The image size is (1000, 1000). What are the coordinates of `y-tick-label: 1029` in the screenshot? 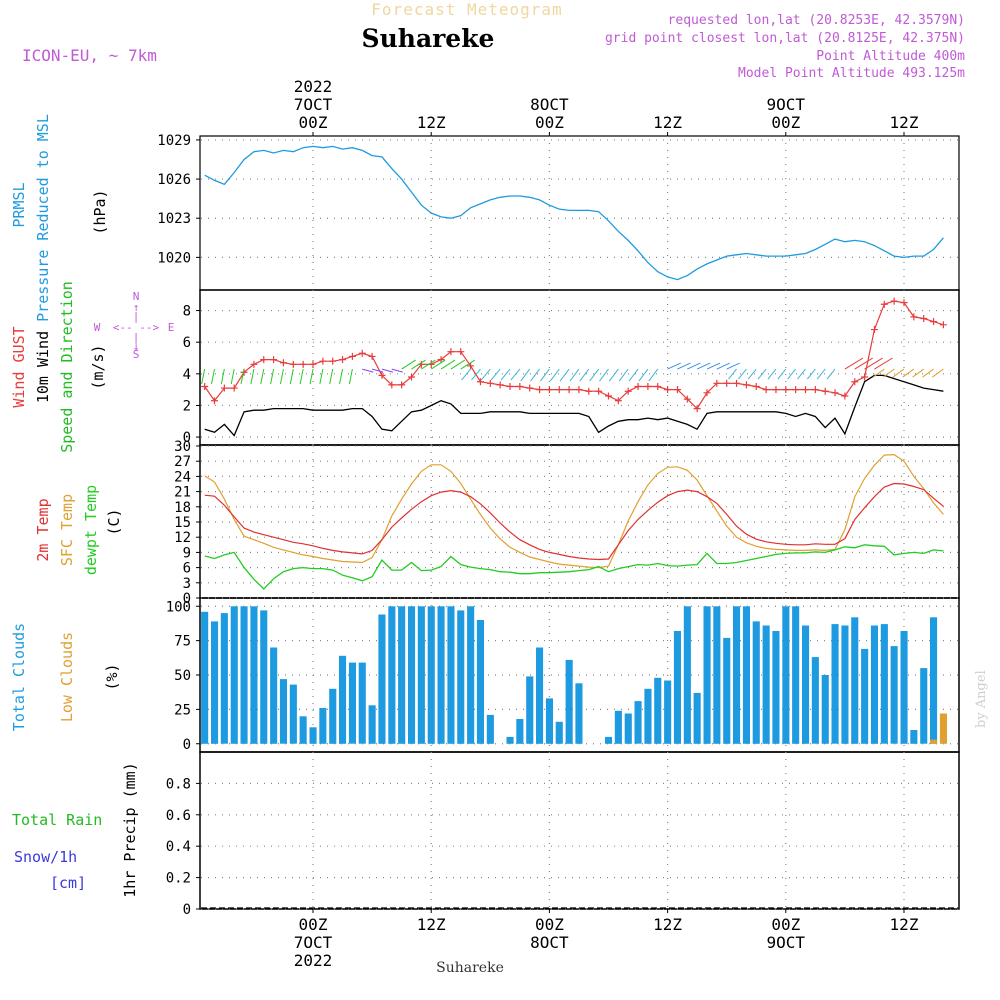 It's located at (174, 141).